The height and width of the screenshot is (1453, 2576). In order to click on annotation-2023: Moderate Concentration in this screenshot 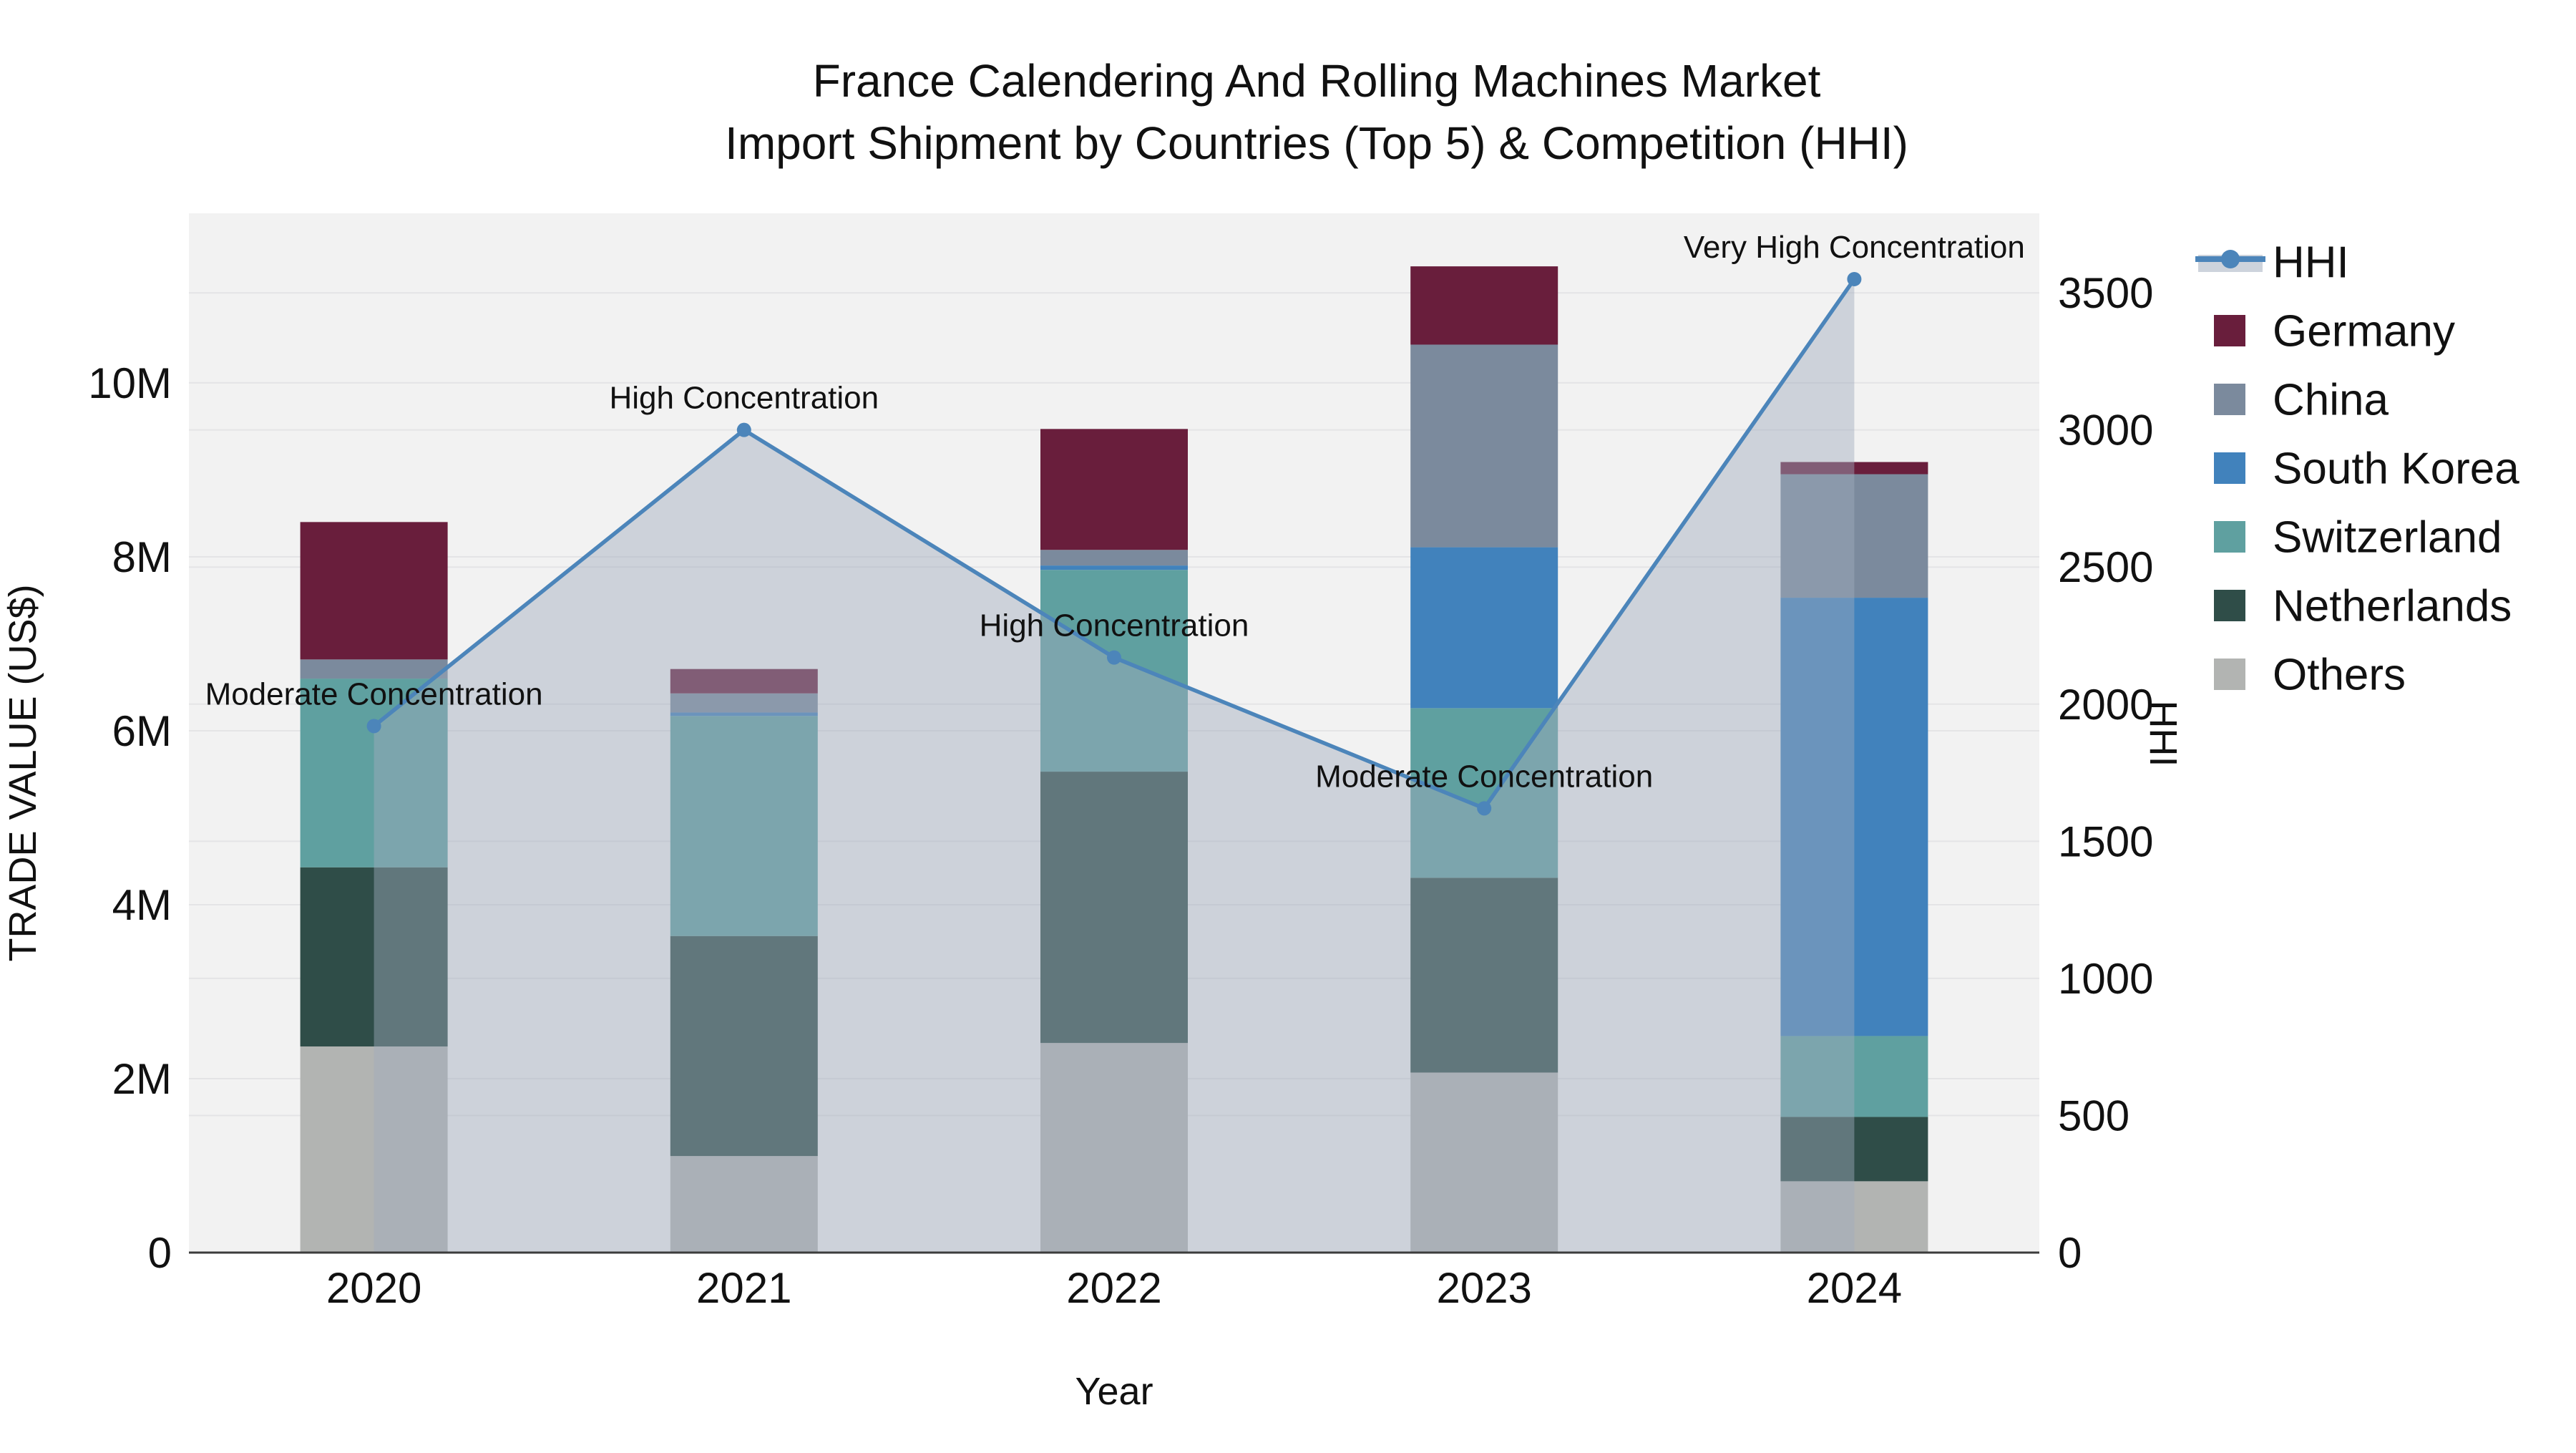, I will do `click(1484, 776)`.